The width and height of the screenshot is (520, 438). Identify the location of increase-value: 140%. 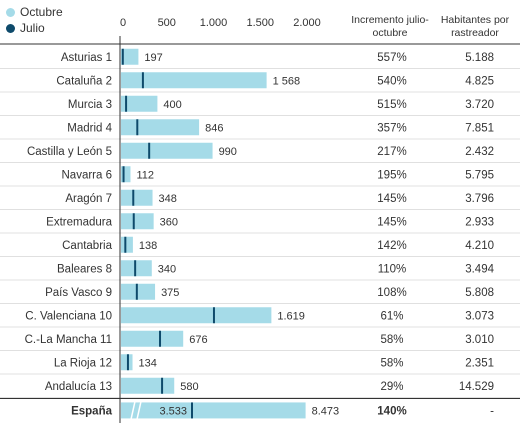
(391, 411).